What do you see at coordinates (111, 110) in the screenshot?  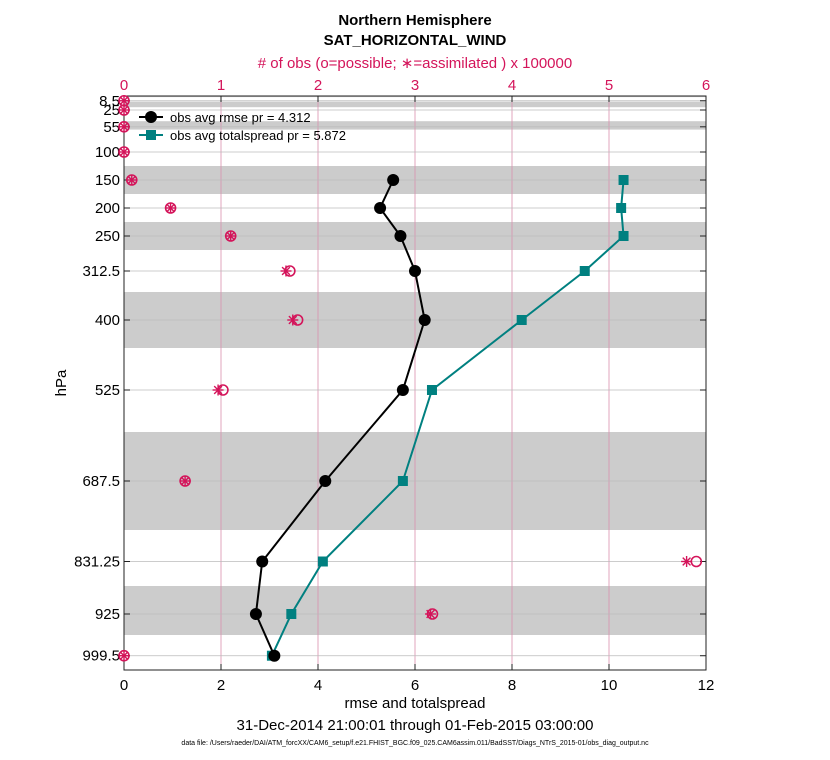 I see `y-tick-label-1: 25` at bounding box center [111, 110].